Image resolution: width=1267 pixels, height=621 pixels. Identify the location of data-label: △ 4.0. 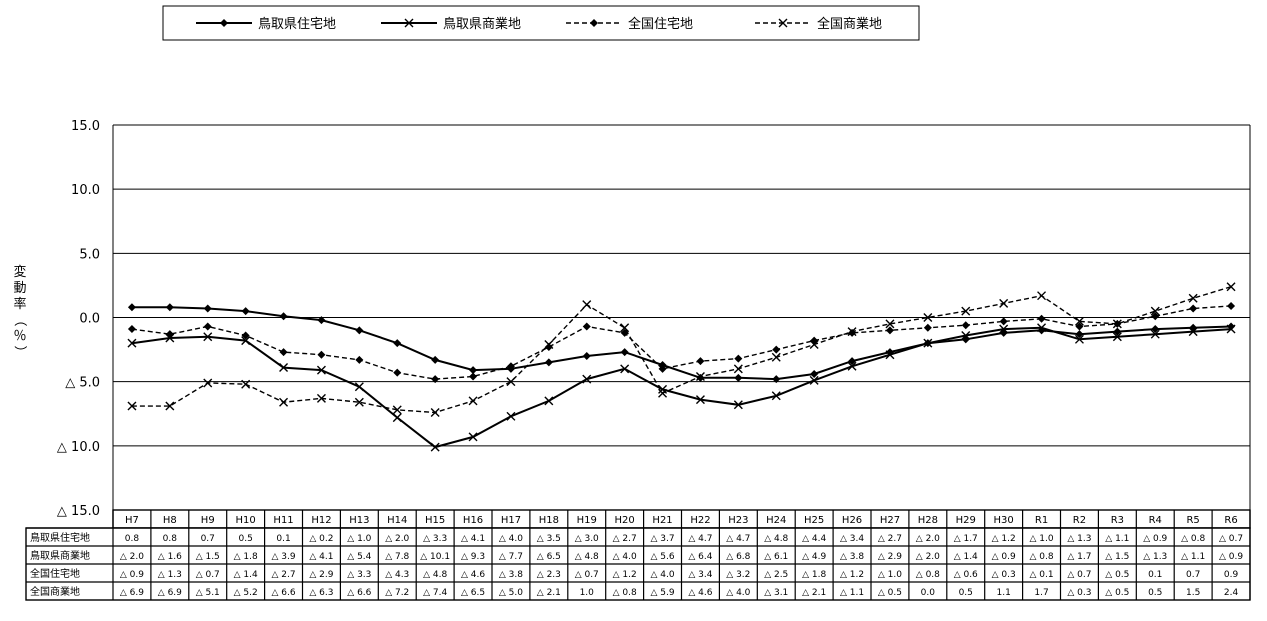
(738, 593).